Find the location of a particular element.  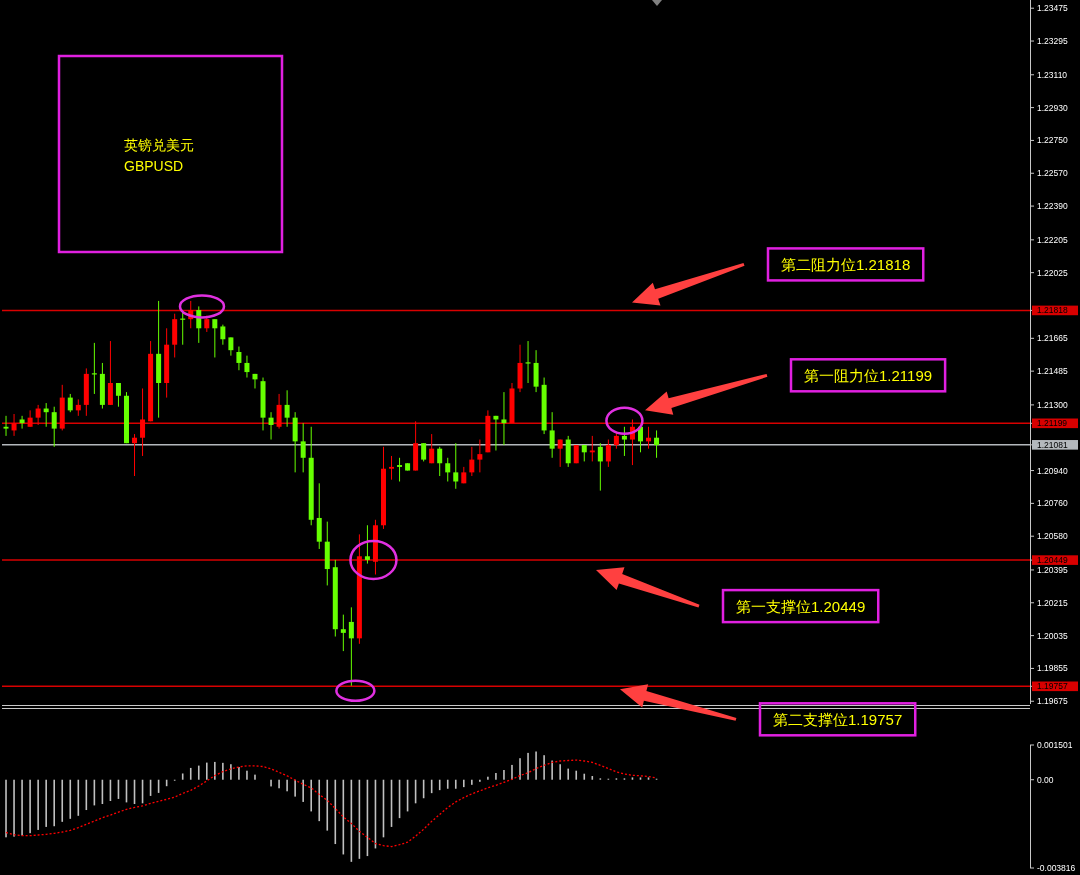

y-tick-label: 1.21665 is located at coordinates (1052, 338).